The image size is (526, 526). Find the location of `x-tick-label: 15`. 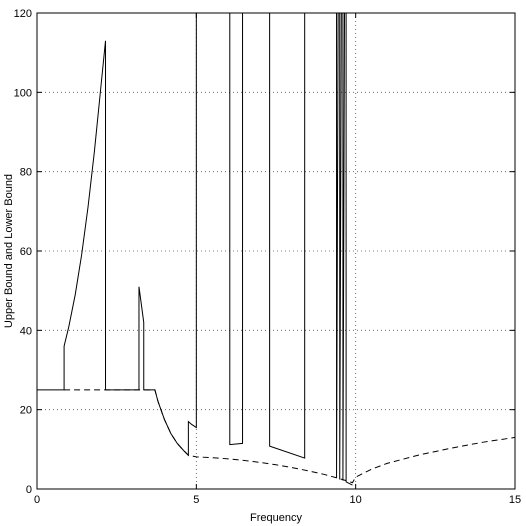

x-tick-label: 15 is located at coordinates (515, 500).